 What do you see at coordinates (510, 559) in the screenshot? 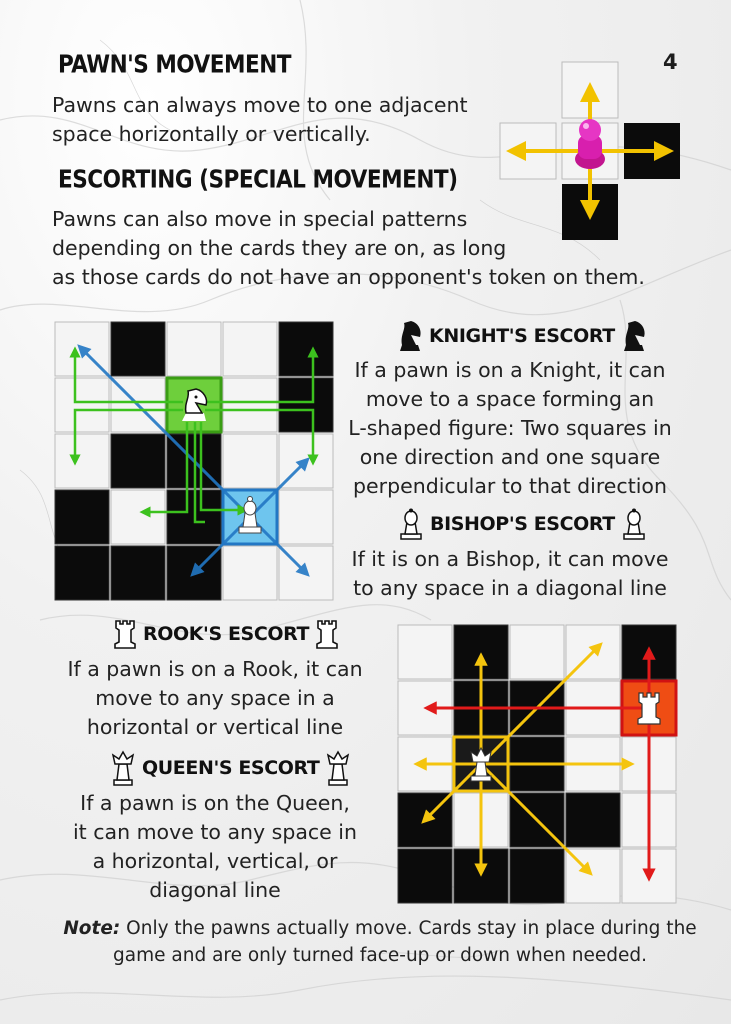
I see `bishop-line: If it is on a Bishop, it can move` at bounding box center [510, 559].